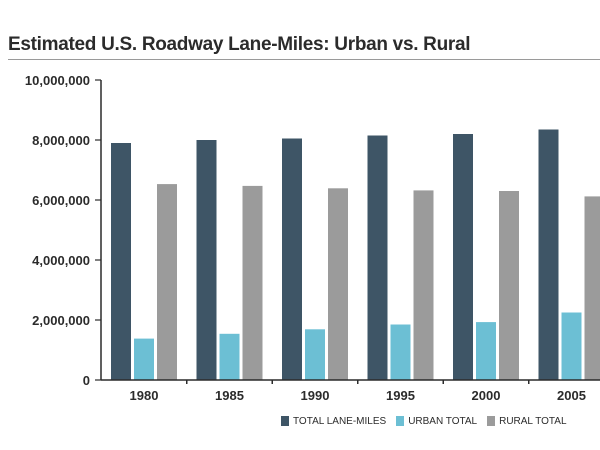 The width and height of the screenshot is (600, 450). Describe the element at coordinates (315, 395) in the screenshot. I see `x-tick-label: 1990` at that location.